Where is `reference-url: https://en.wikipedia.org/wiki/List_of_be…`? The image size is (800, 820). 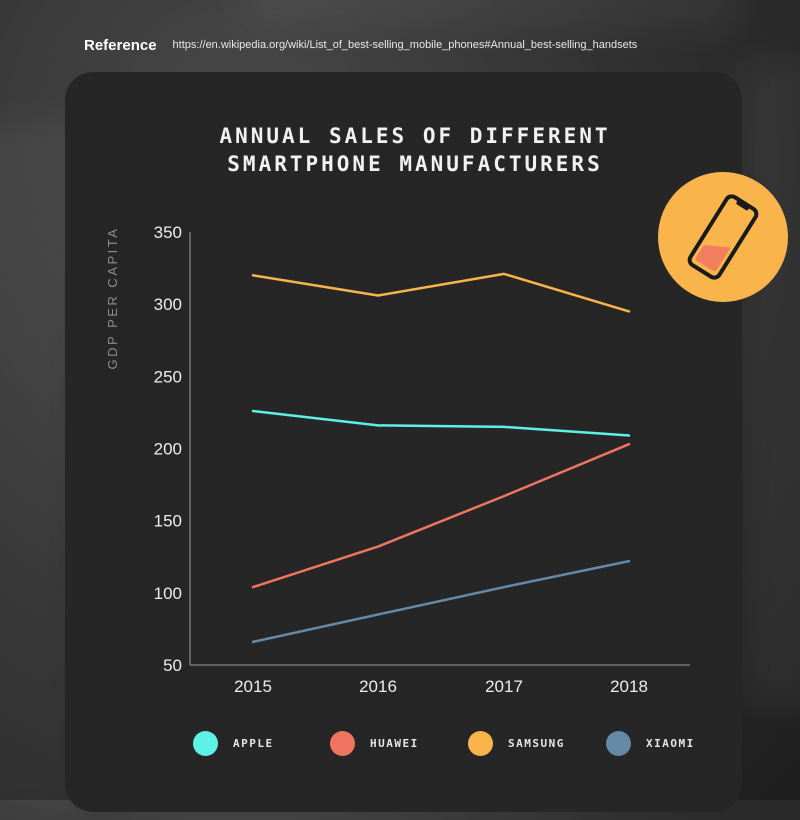 reference-url: https://en.wikipedia.org/wiki/List_of_be… is located at coordinates (405, 45).